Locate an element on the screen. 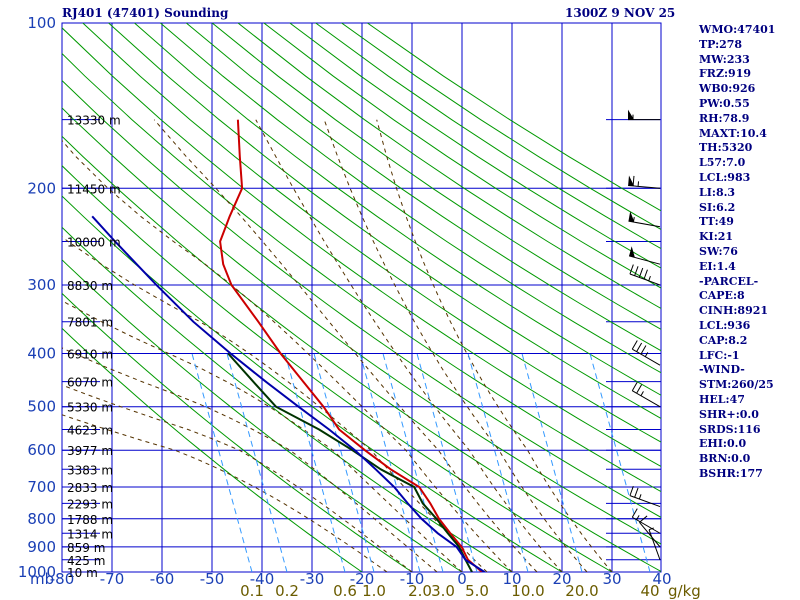 The image size is (800, 600). height-label: 2833 m is located at coordinates (90, 488).